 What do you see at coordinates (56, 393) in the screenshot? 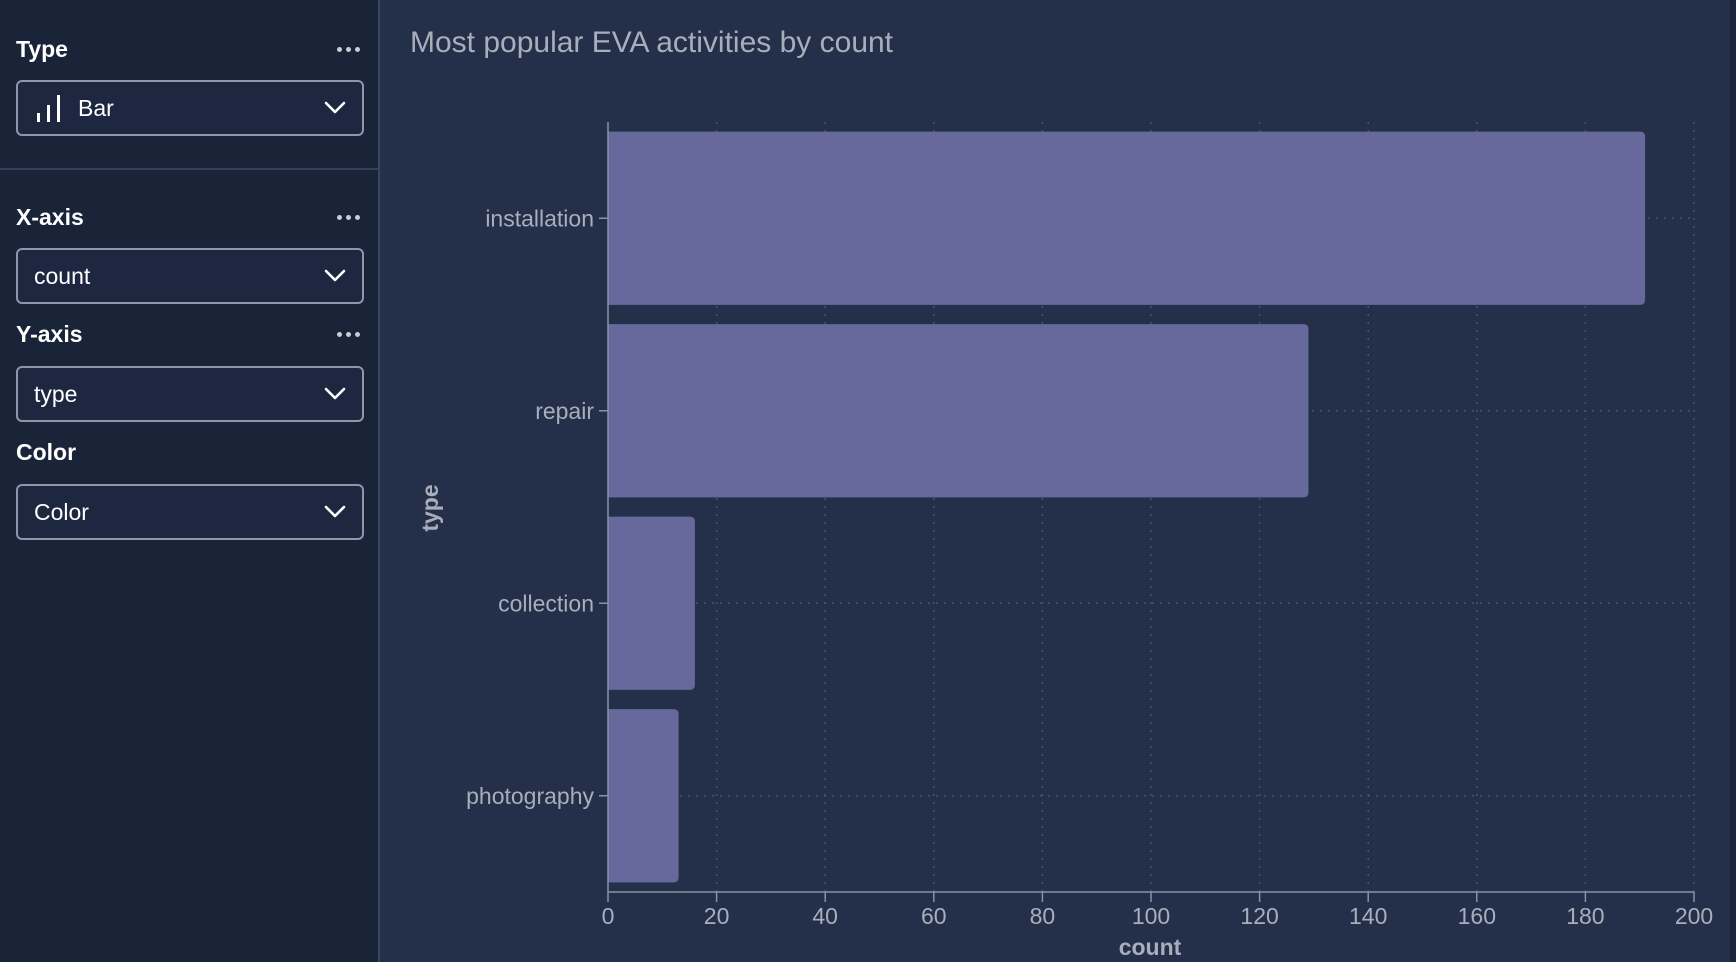
I see `yaxis-value: type` at bounding box center [56, 393].